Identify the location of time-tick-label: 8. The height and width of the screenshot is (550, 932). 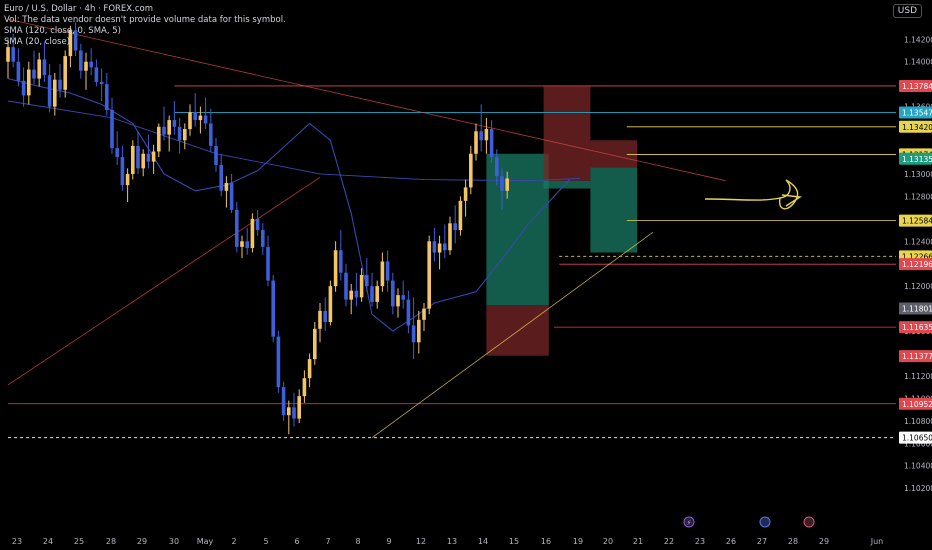
(357, 541).